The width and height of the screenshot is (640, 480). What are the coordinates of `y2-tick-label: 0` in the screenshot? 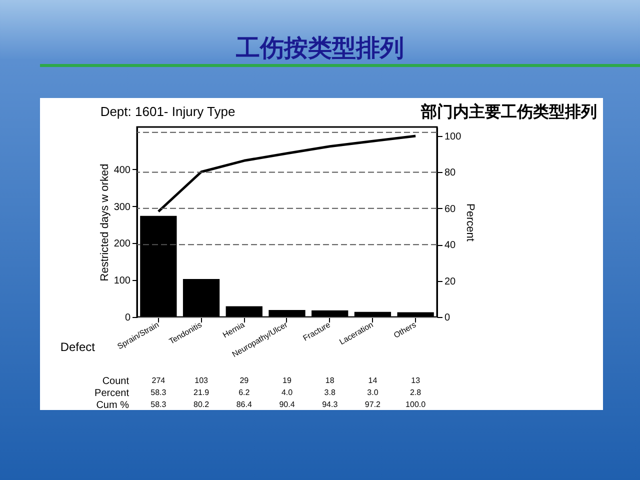 It's located at (447, 318).